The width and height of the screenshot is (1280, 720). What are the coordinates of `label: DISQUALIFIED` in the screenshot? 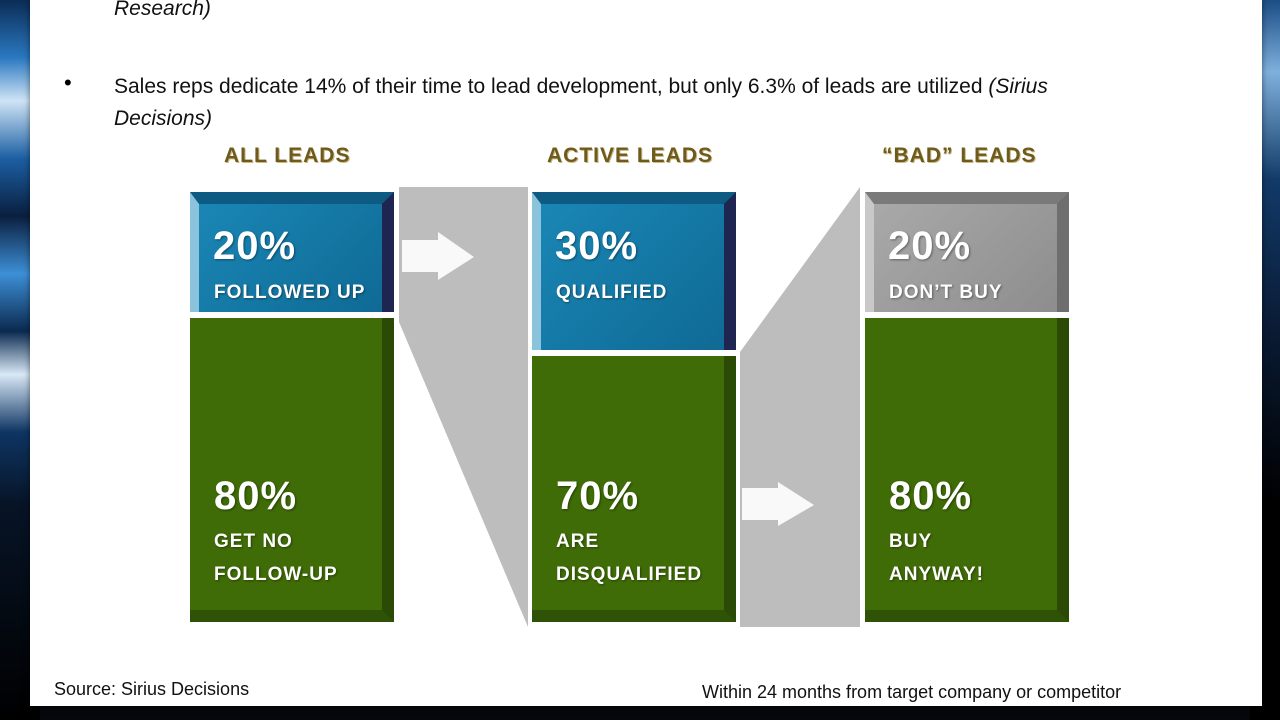 It's located at (629, 574).